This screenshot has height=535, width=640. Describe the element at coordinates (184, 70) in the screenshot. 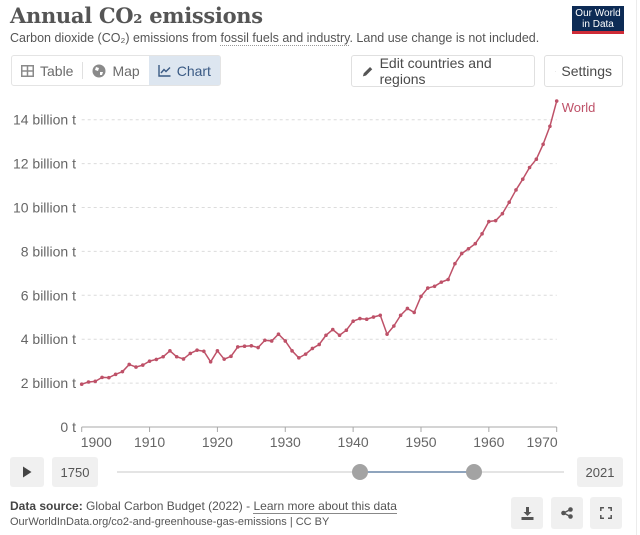

I see `tab-chart: Chart` at that location.